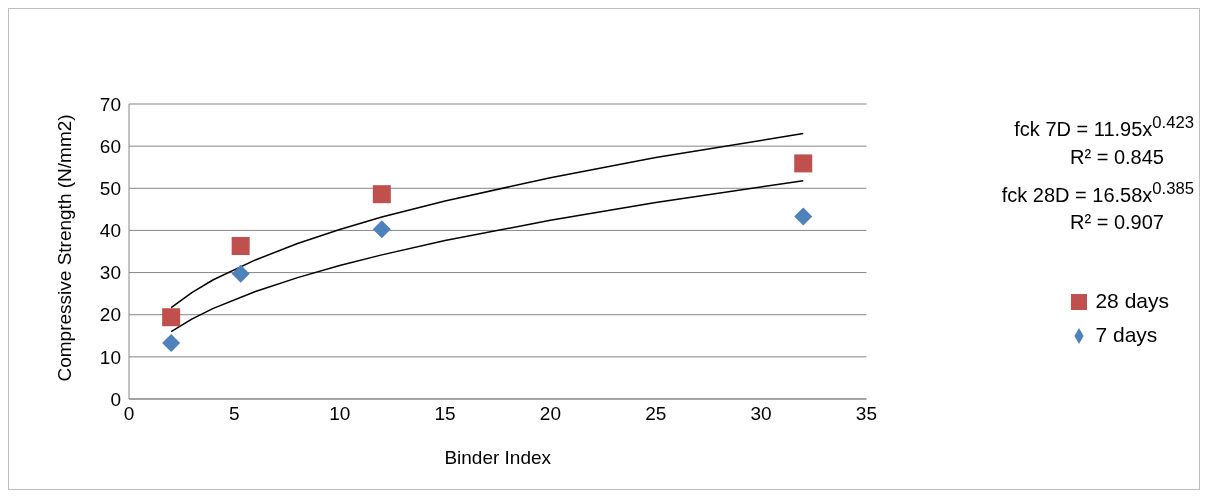 The image size is (1214, 497). I want to click on x-tick-label: 0, so click(129, 414).